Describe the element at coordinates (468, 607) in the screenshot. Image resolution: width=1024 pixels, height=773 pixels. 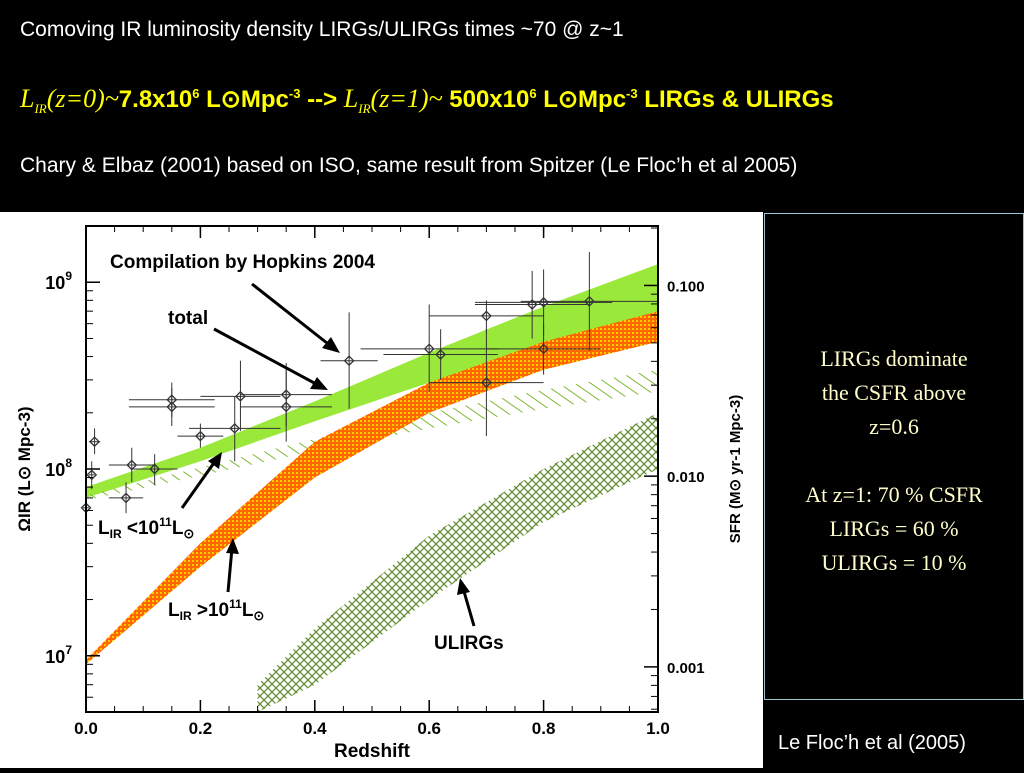
I see `arrow-ulirgs` at that location.